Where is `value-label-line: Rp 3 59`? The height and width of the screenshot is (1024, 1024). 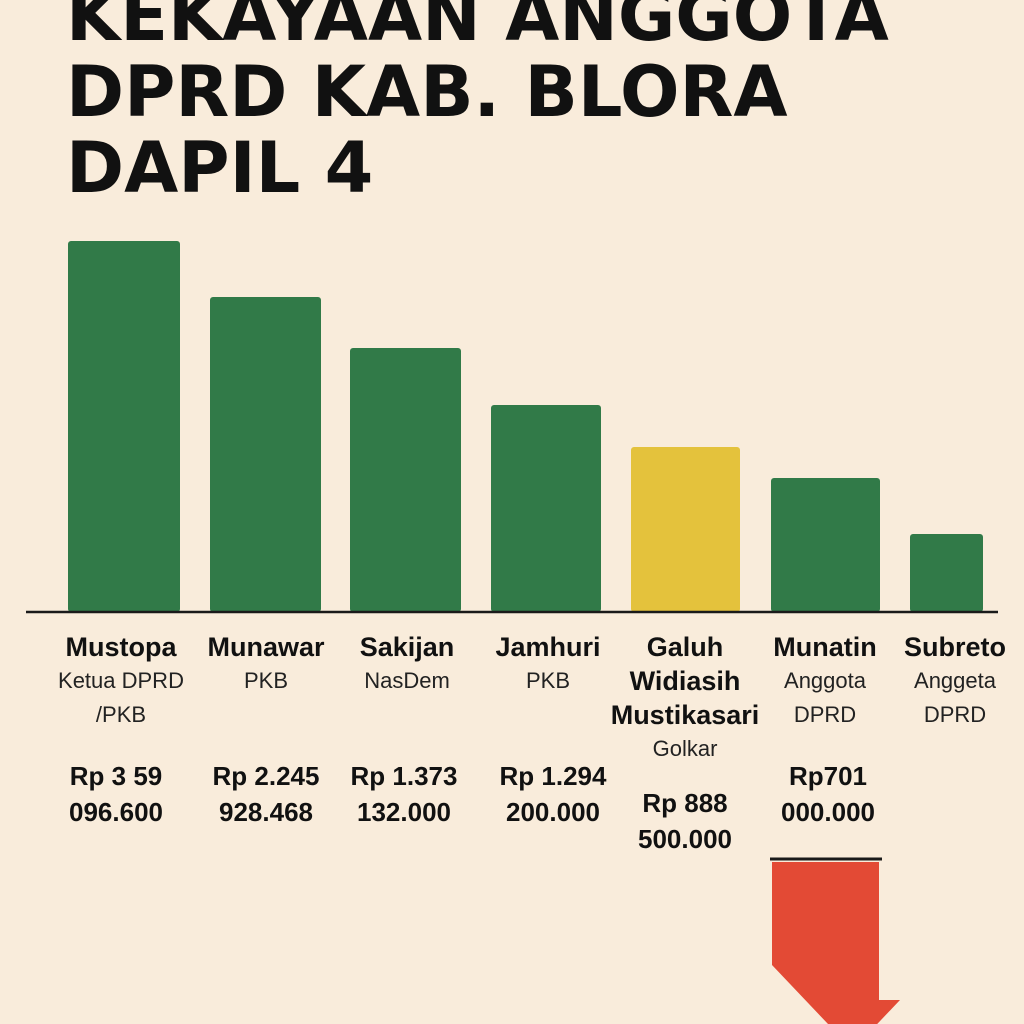
value-label-line: Rp 3 59 is located at coordinates (116, 776).